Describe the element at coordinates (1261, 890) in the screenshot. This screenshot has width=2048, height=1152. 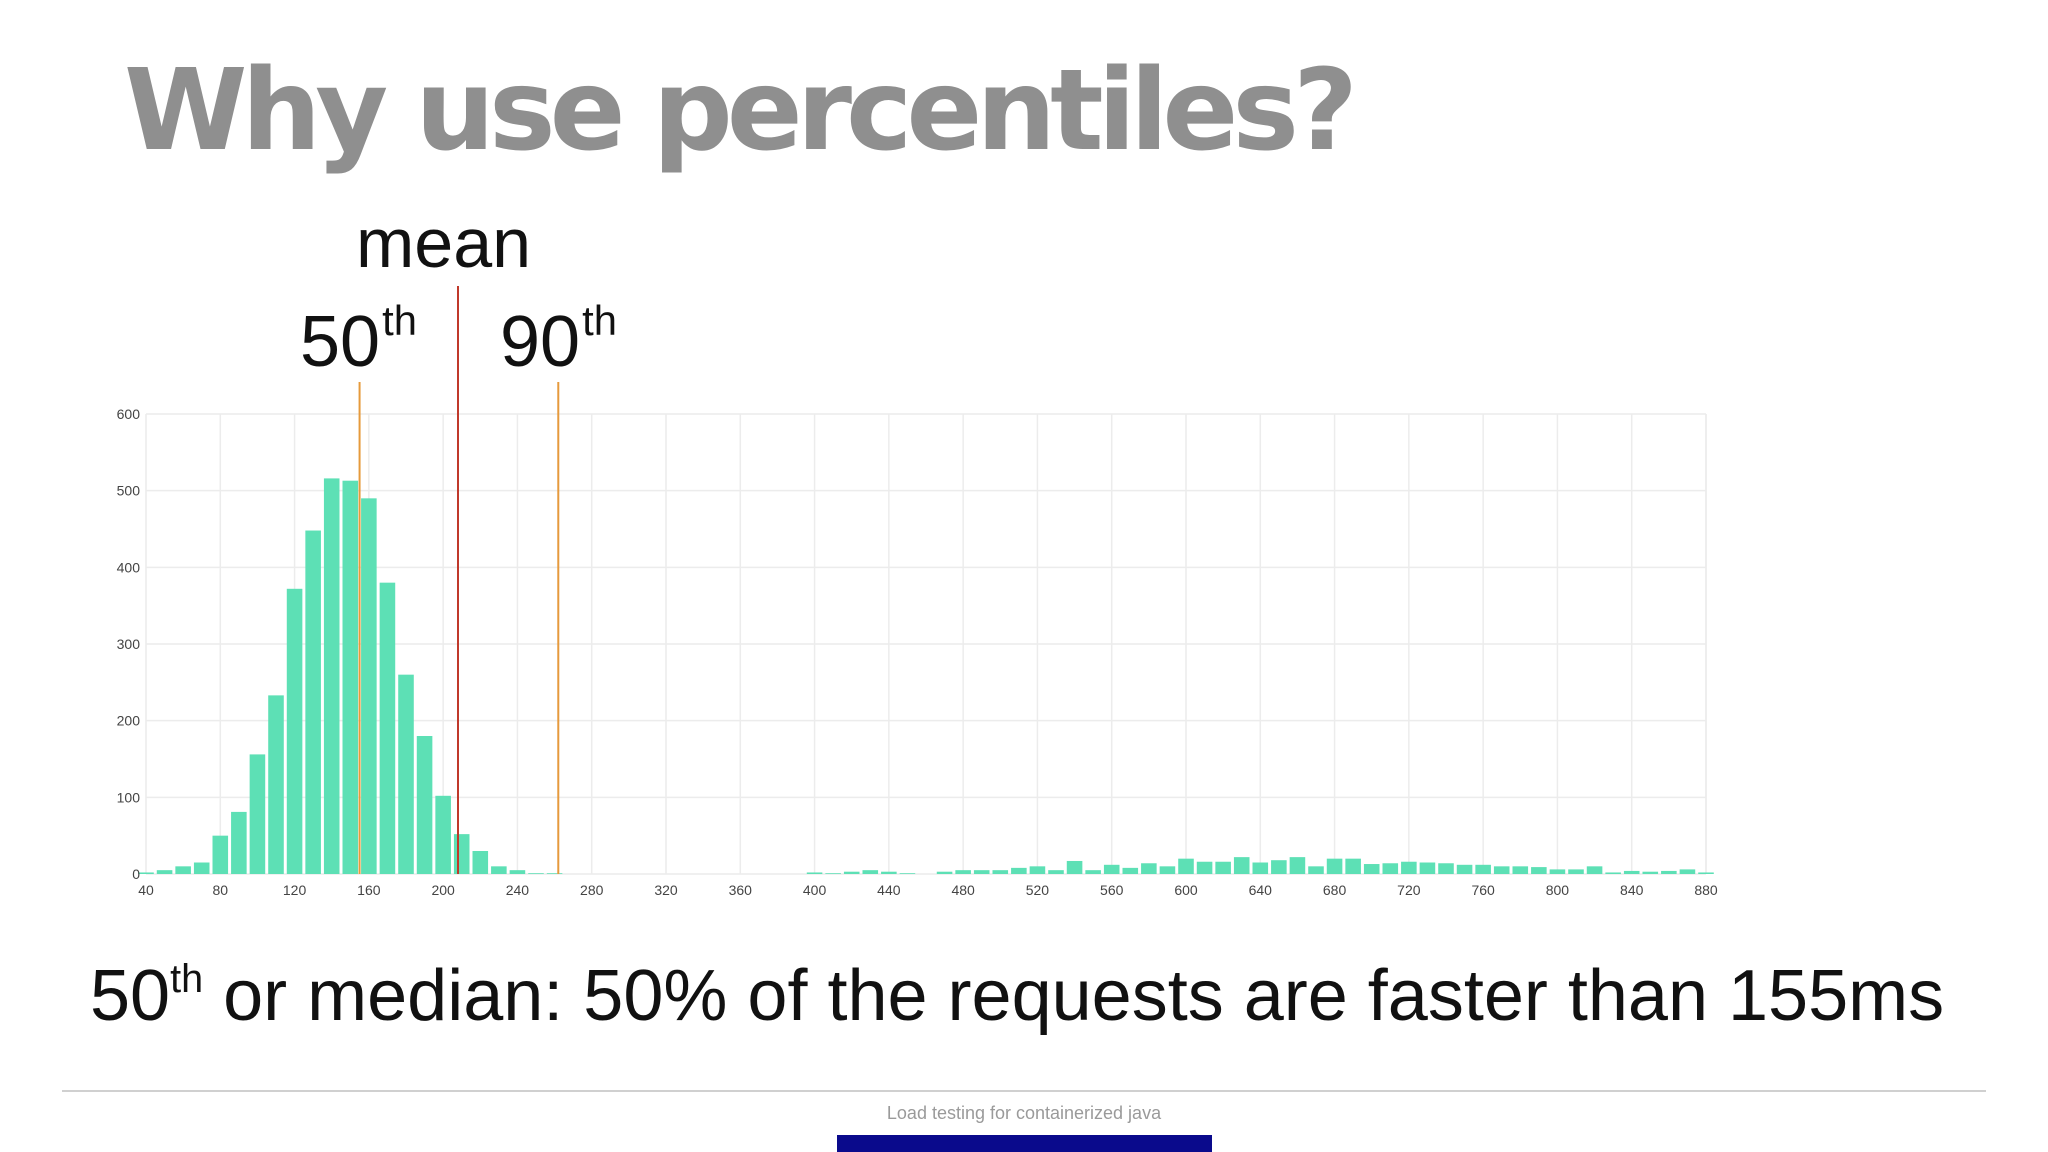
I see `x-tick-label: 640` at that location.